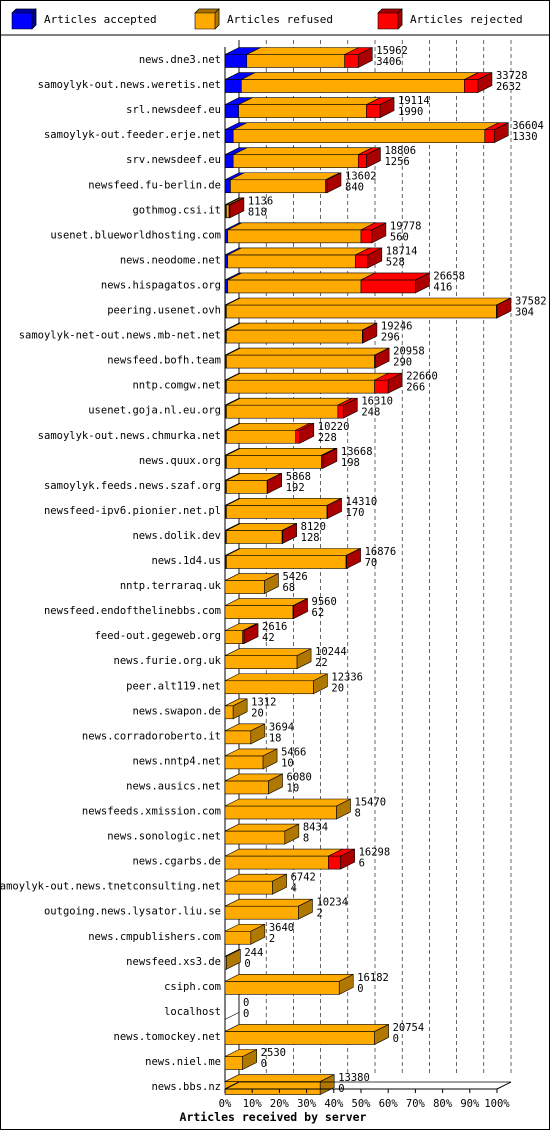 The width and height of the screenshot is (550, 1130). I want to click on server-label: srv.newsdeef.eu, so click(173, 160).